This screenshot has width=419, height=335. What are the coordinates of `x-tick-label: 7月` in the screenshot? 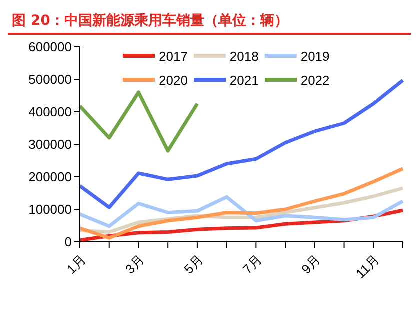 It's located at (252, 264).